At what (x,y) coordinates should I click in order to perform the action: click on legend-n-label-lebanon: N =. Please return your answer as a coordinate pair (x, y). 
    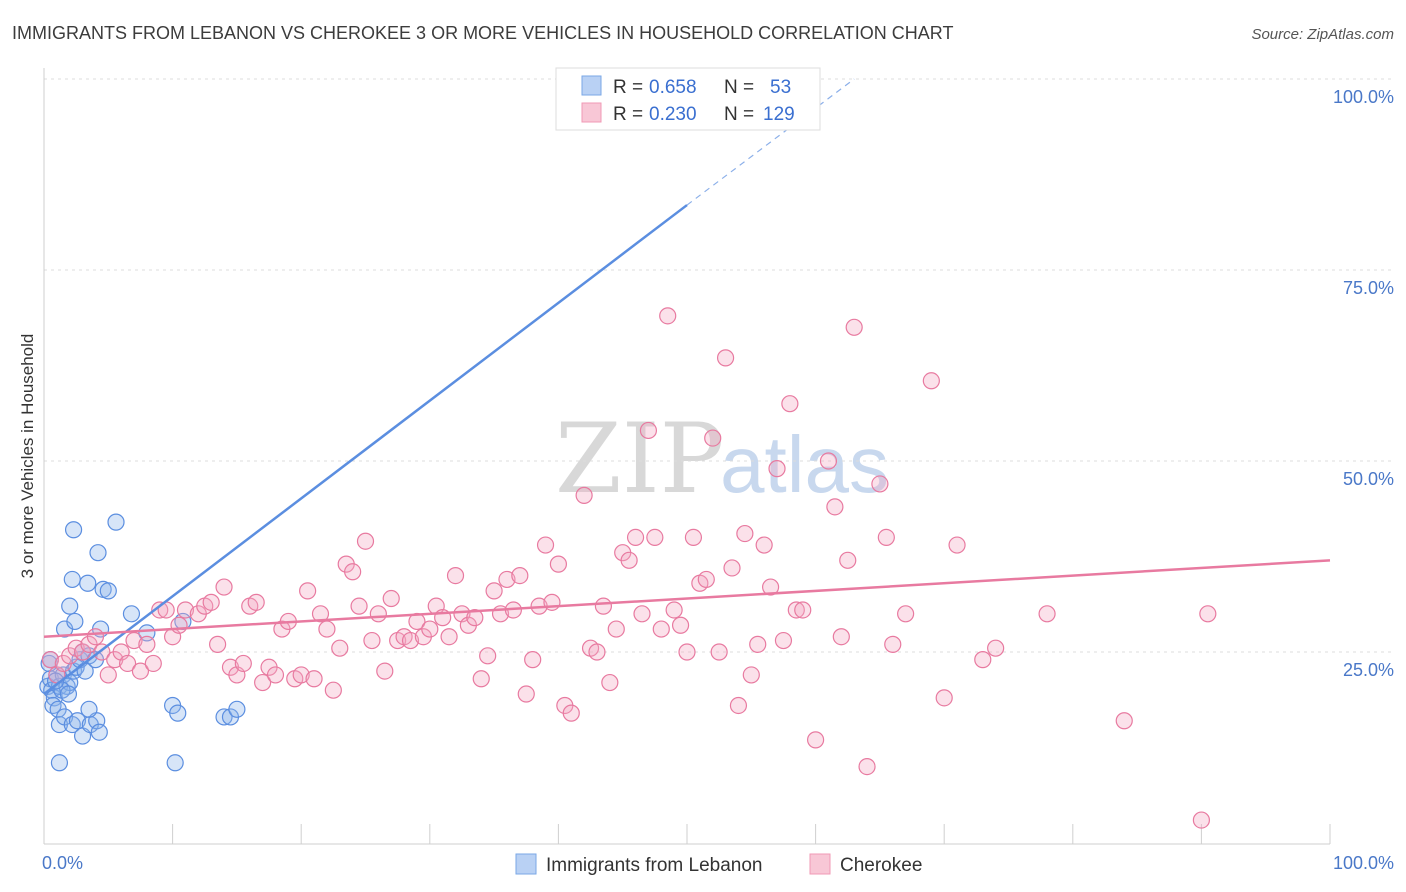
    Looking at the image, I should click on (739, 87).